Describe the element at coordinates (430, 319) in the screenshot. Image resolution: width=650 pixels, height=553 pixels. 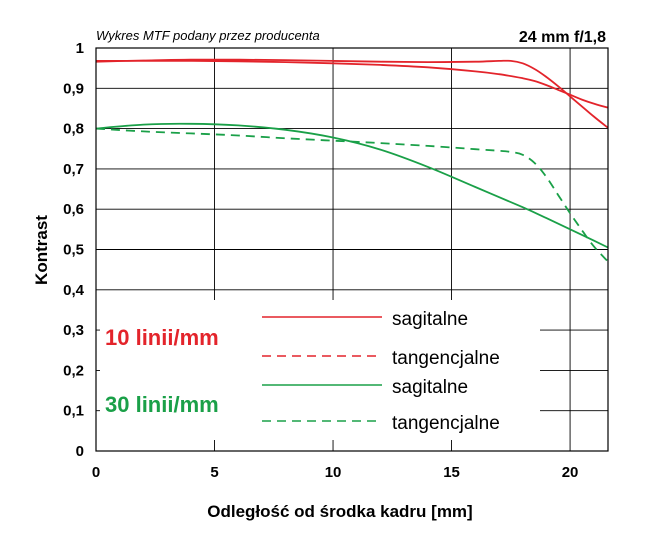
I see `legend-label-10-sagitalne: sagitalne` at that location.